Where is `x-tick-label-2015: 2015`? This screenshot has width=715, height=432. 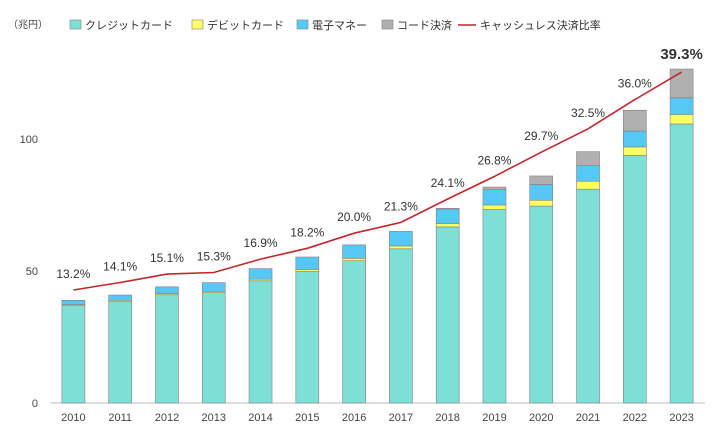
x-tick-label-2015: 2015 is located at coordinates (307, 418).